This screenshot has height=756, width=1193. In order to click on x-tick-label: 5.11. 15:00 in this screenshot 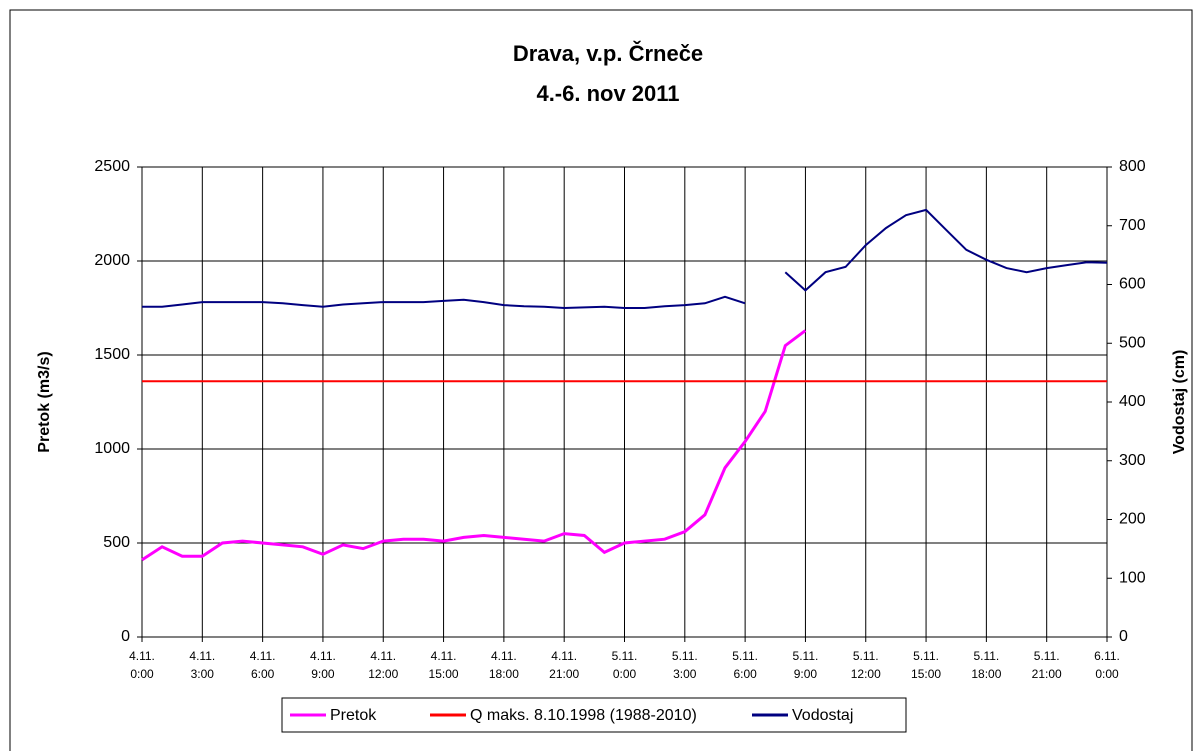, I will do `click(926, 665)`.